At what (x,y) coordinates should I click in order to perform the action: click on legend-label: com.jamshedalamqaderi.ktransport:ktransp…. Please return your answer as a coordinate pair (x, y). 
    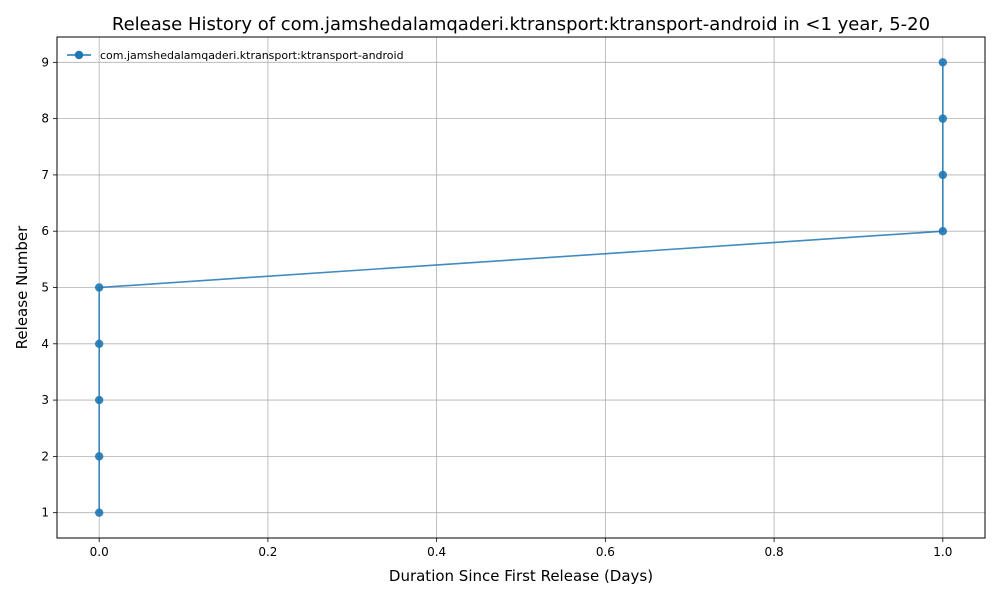
    Looking at the image, I should click on (252, 55).